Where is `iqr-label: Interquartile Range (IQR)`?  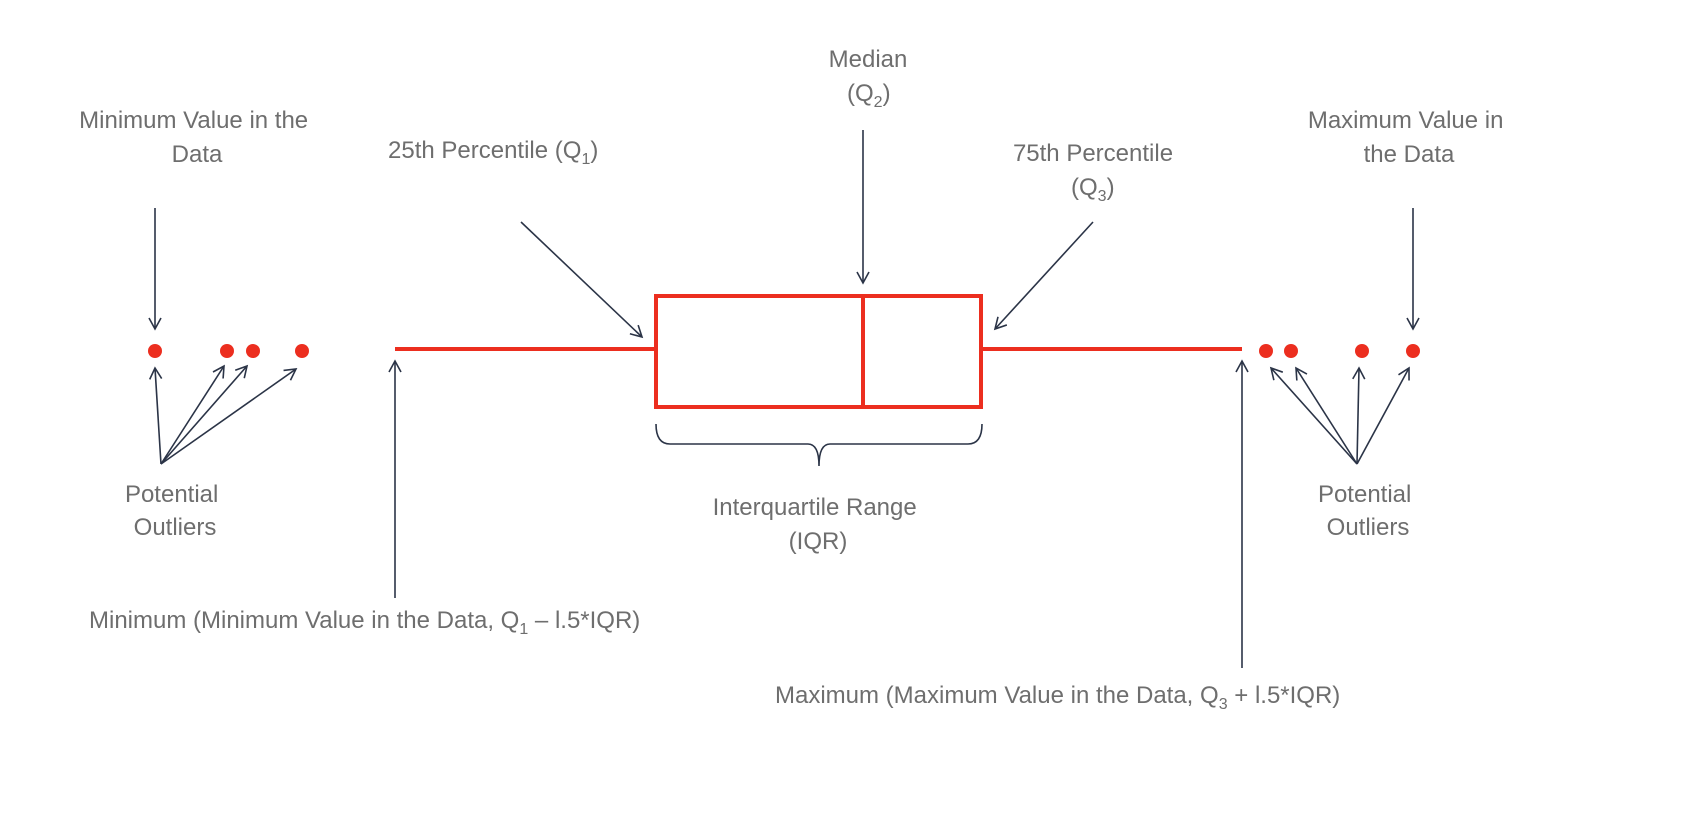 iqr-label: Interquartile Range (IQR) is located at coordinates (818, 524).